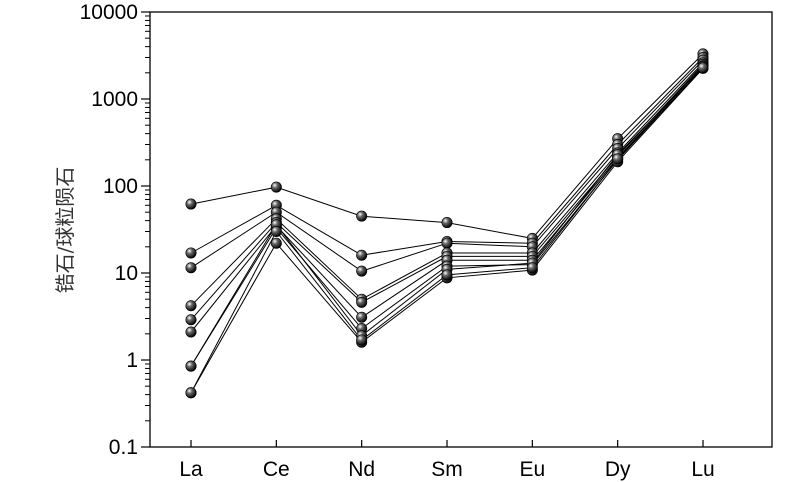 The width and height of the screenshot is (800, 482). Describe the element at coordinates (65, 230) in the screenshot. I see `y-axis-label: 锆石/球粒陨石` at that location.